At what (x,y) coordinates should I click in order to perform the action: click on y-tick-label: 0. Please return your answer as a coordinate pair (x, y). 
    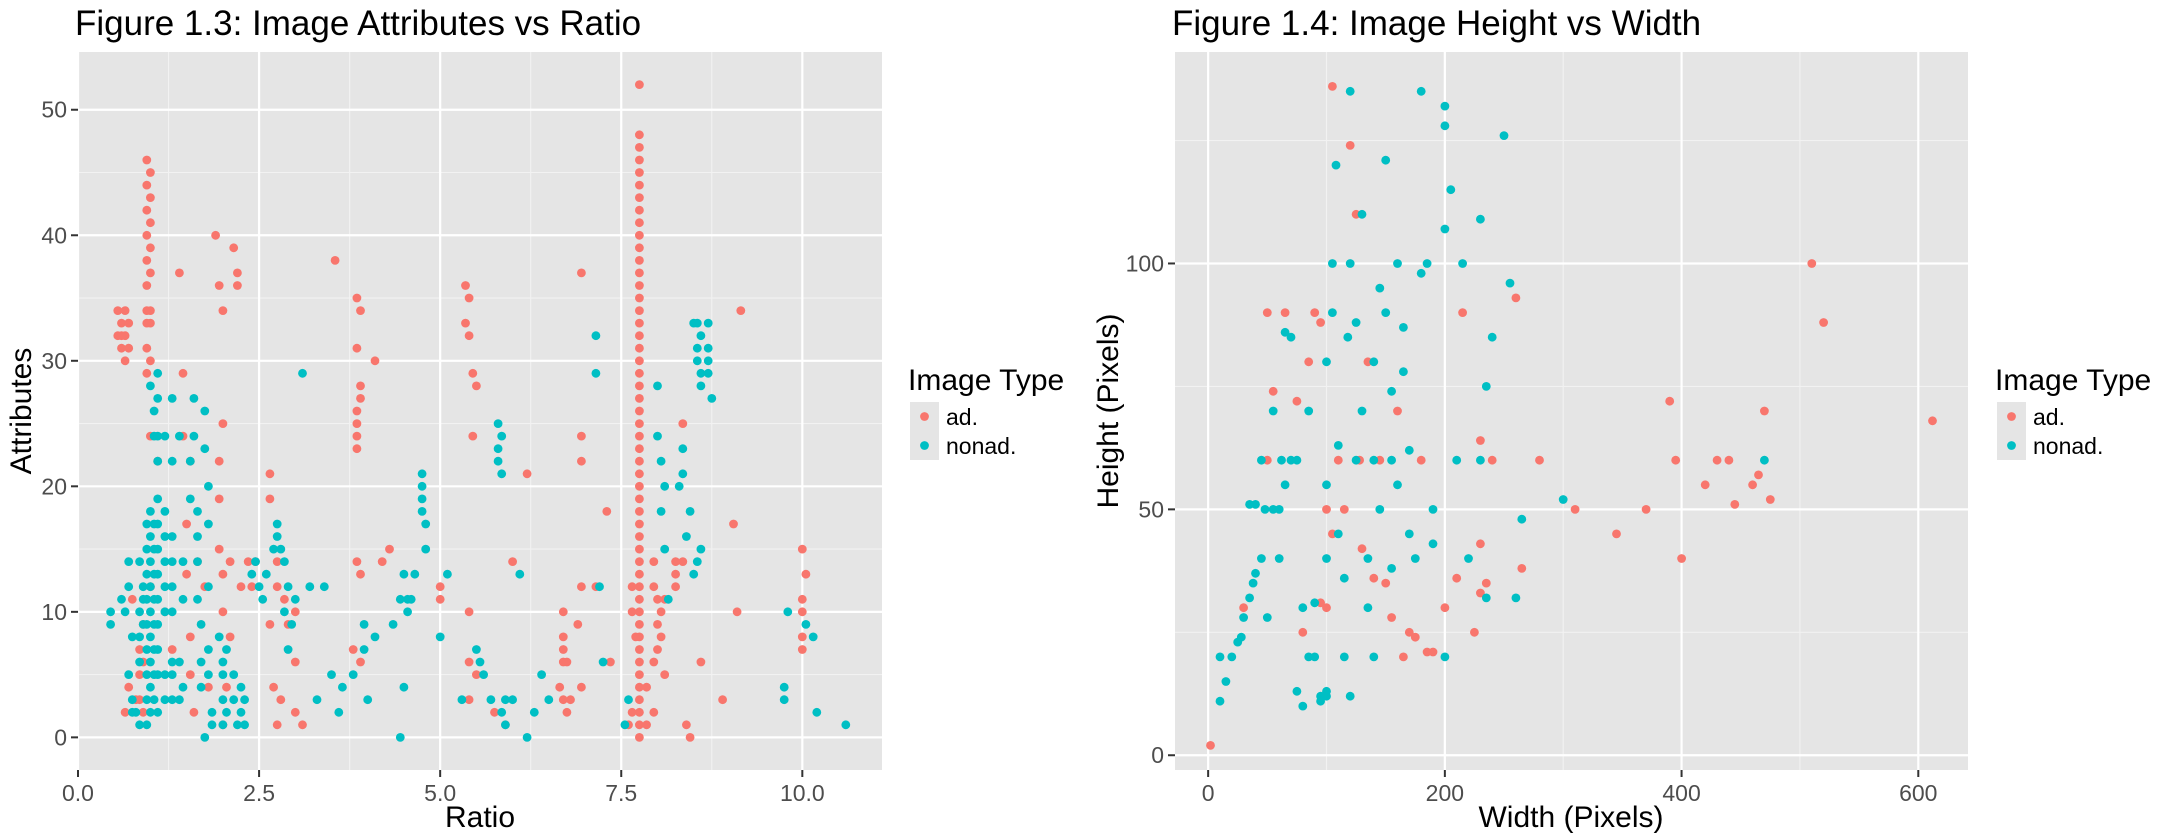
    Looking at the image, I should click on (60, 737).